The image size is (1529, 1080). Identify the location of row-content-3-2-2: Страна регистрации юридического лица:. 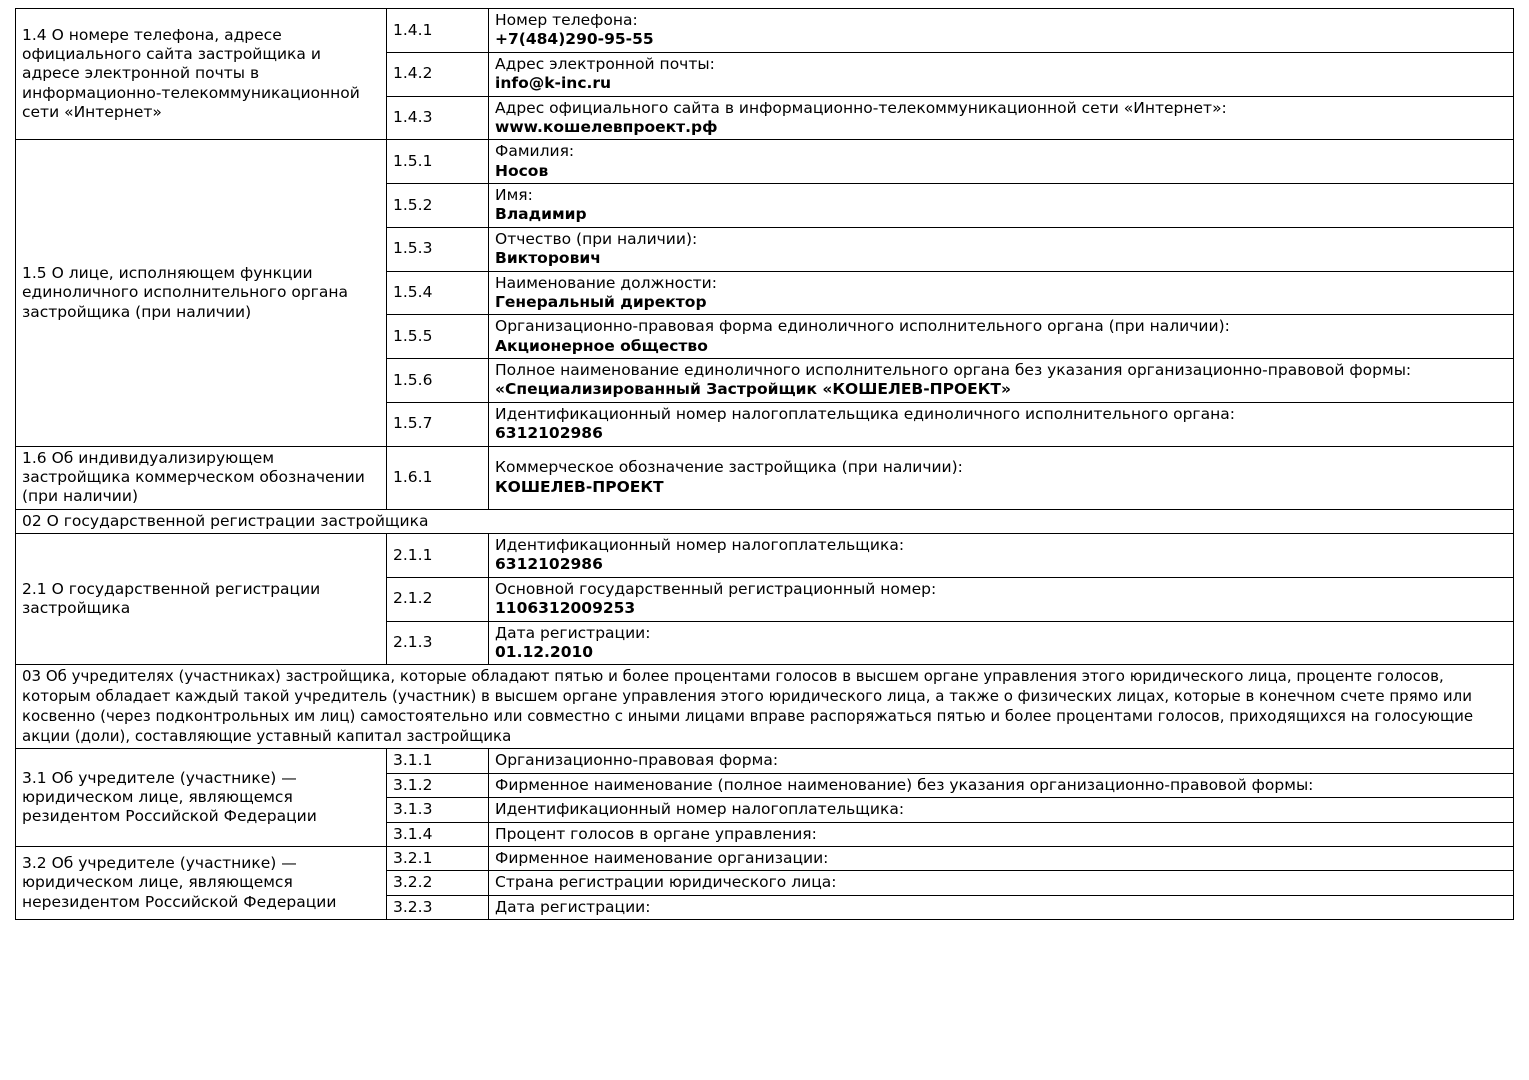
(1001, 883).